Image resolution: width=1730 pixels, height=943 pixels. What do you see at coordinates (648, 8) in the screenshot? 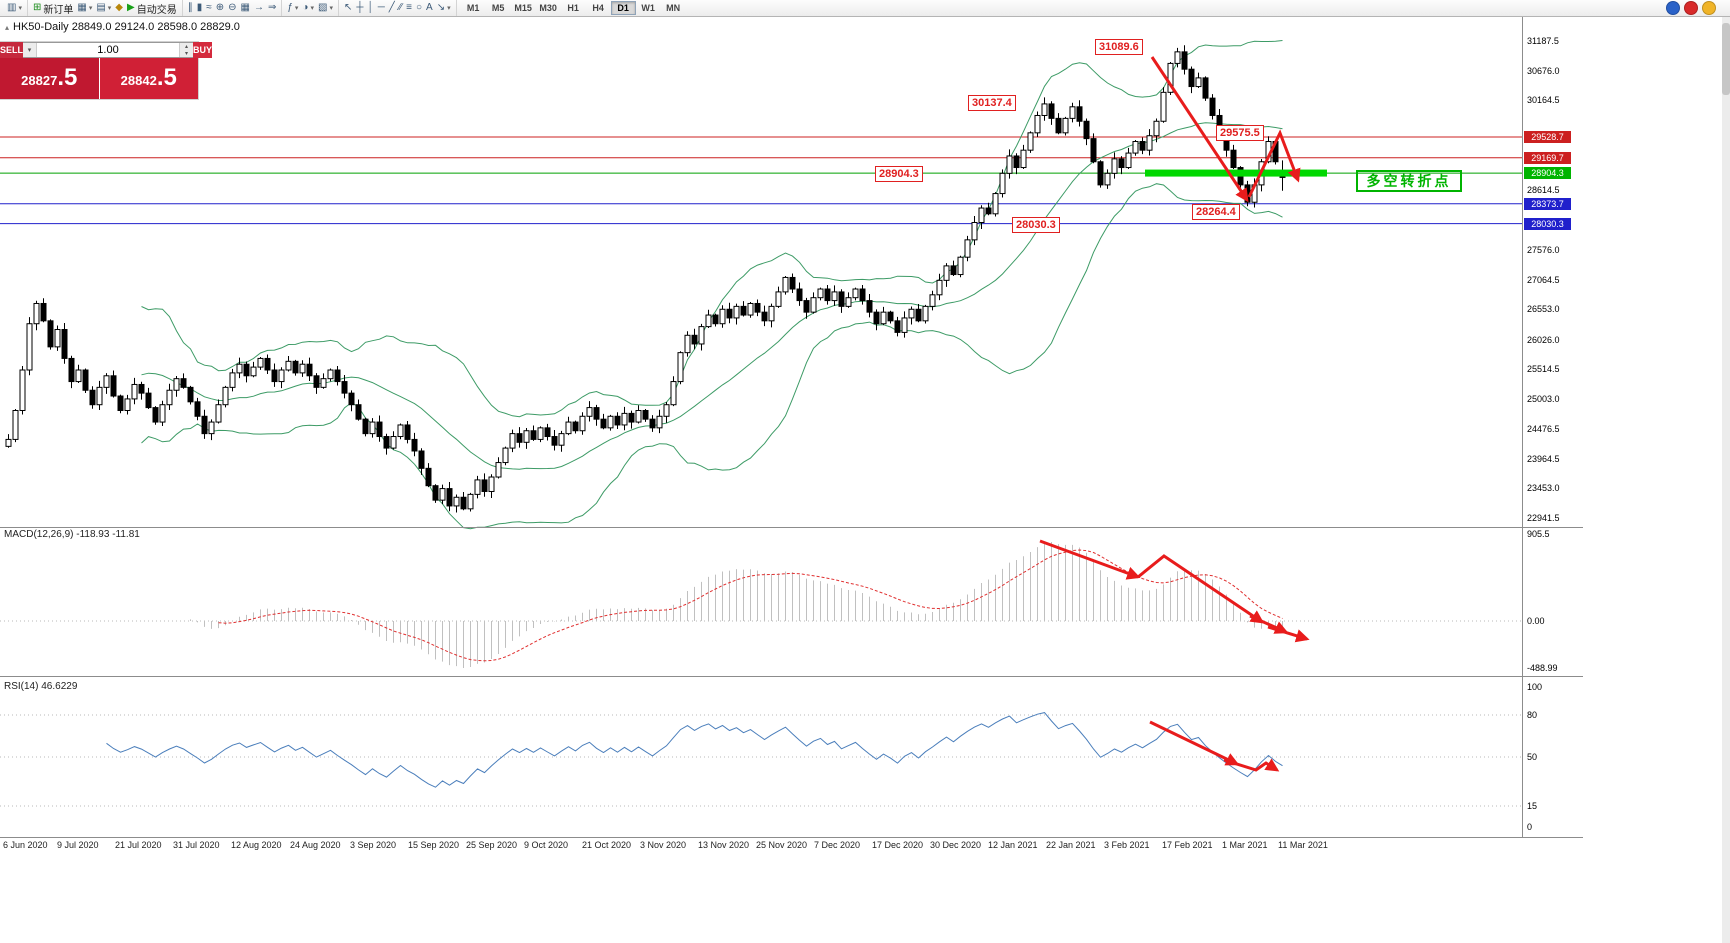
I see `timeframe-w1-button: W1` at bounding box center [648, 8].